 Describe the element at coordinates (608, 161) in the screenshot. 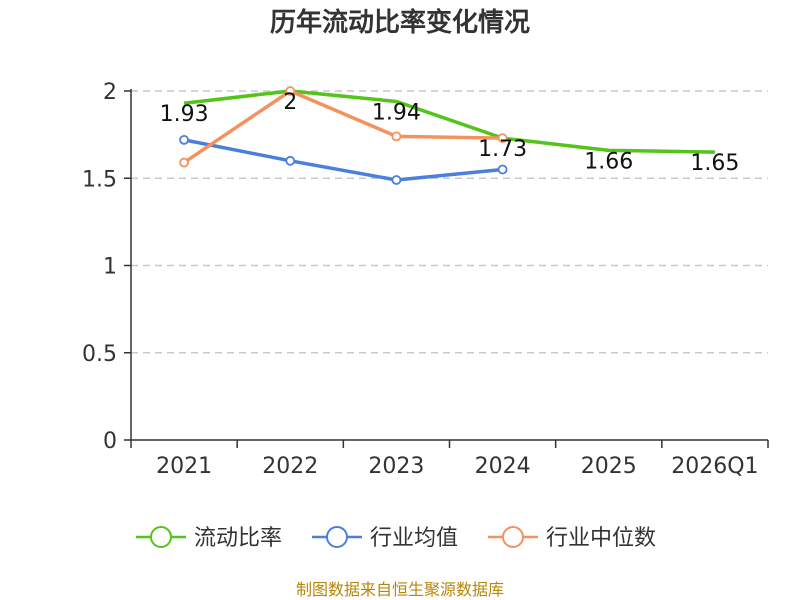

I see `data-label-4: 1.66` at that location.